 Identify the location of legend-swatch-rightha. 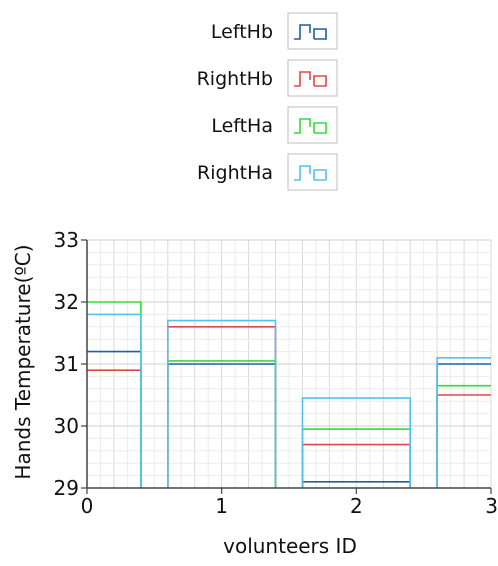
(310, 173).